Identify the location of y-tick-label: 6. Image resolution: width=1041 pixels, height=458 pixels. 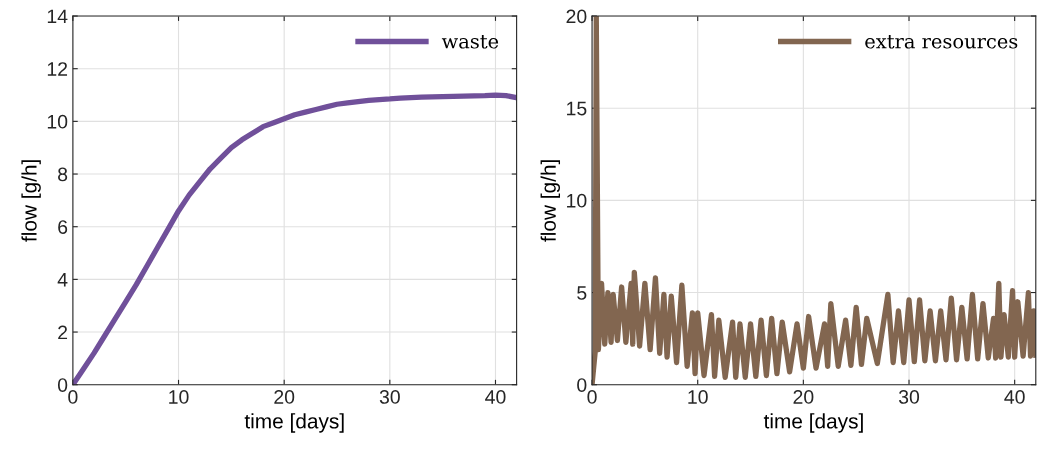
(63, 227).